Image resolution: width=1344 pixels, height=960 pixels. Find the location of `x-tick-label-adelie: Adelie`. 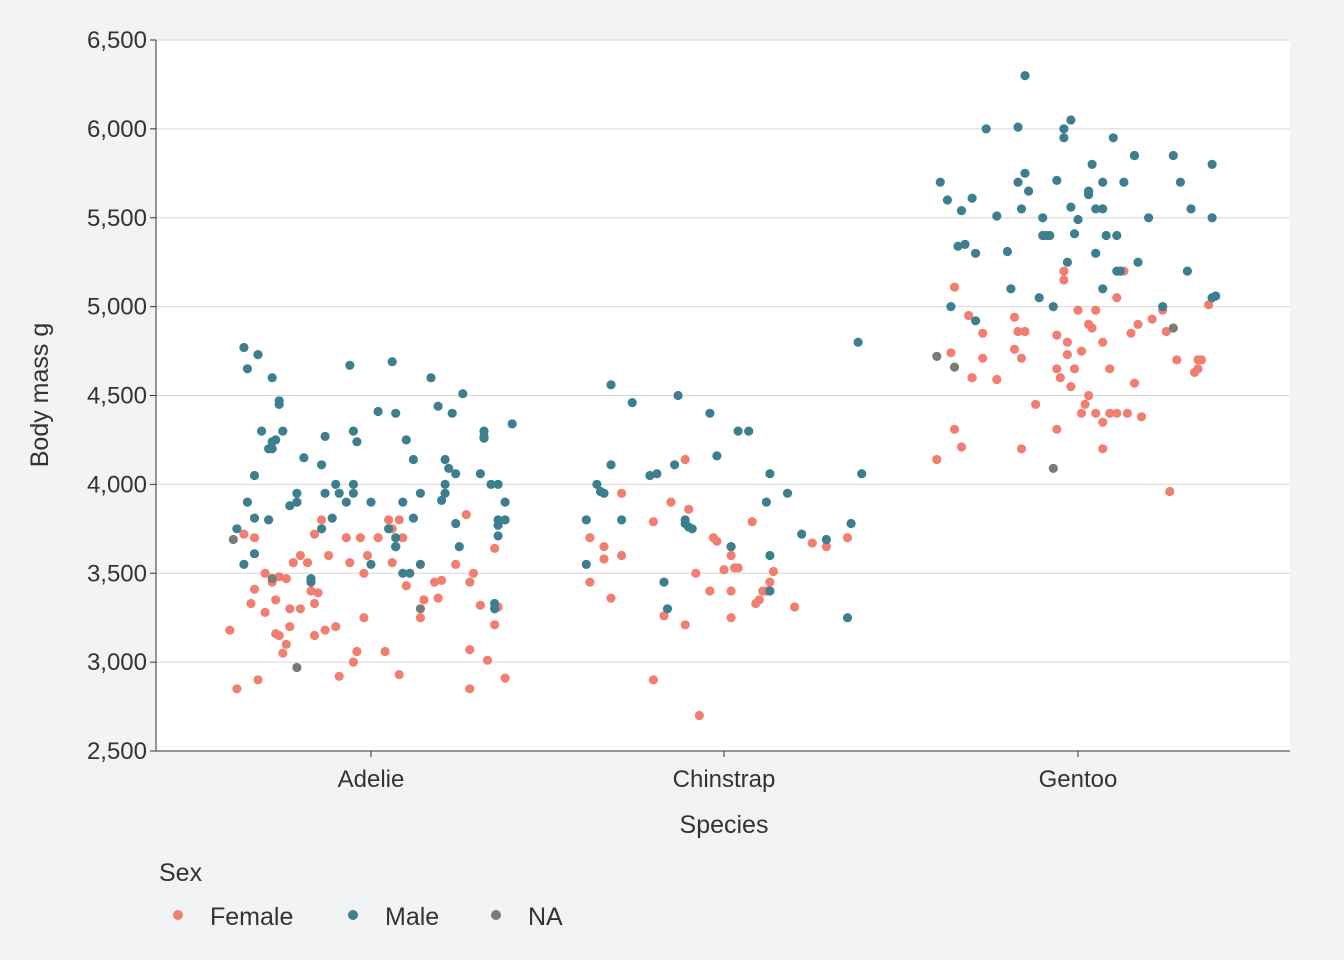

x-tick-label-adelie: Adelie is located at coordinates (371, 779).